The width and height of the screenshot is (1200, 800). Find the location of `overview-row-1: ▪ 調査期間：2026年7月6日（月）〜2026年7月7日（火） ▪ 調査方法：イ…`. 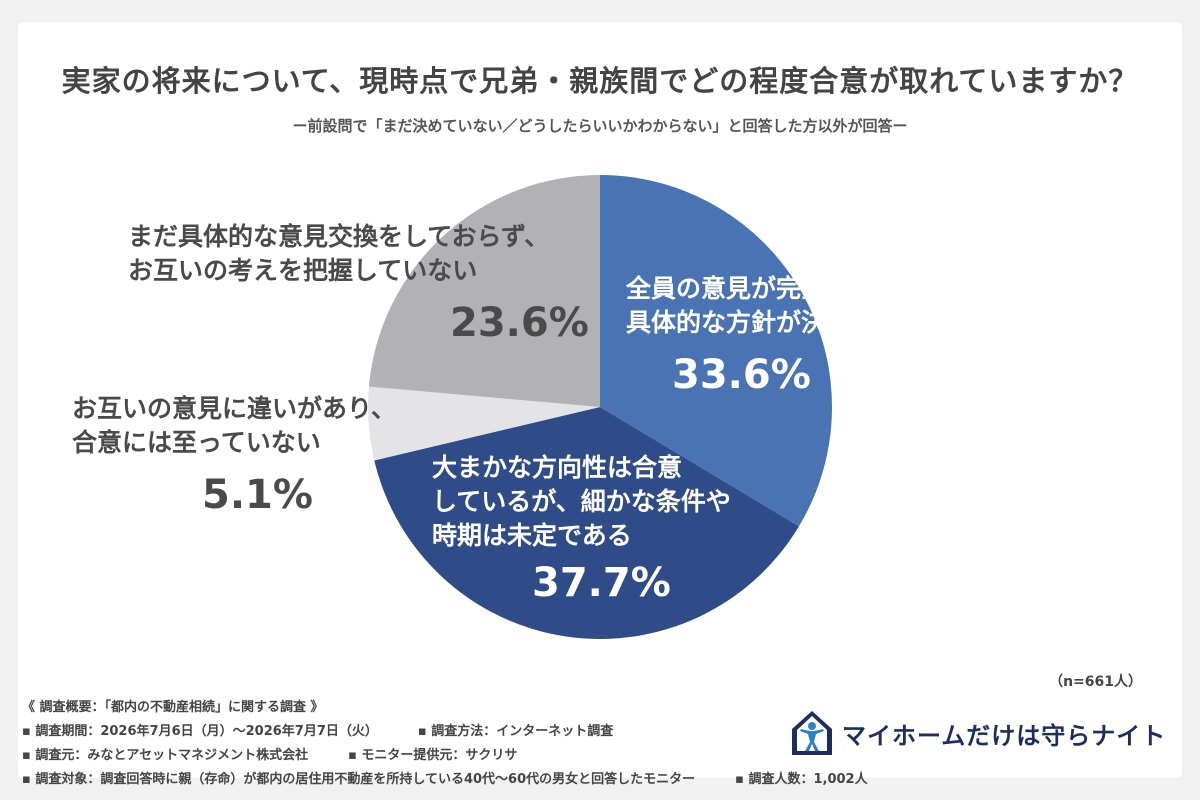

overview-row-1: ▪ 調査期間：2026年7月6日（月）〜2026年7月7日（火） ▪ 調査方法：イ… is located at coordinates (445, 732).